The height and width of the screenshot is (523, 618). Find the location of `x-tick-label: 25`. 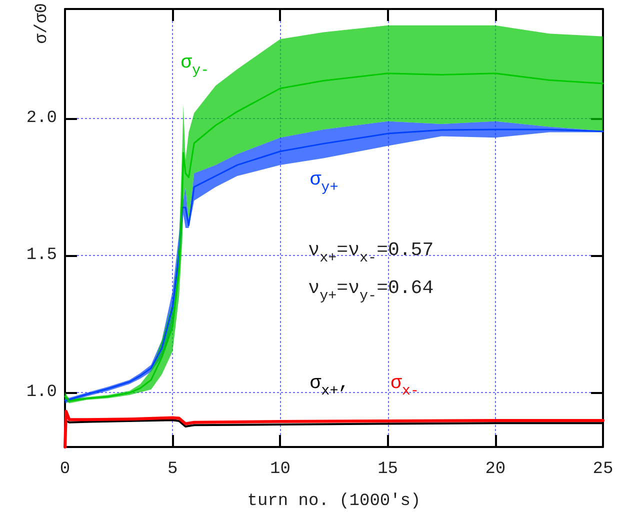

x-tick-label: 25 is located at coordinates (603, 469).